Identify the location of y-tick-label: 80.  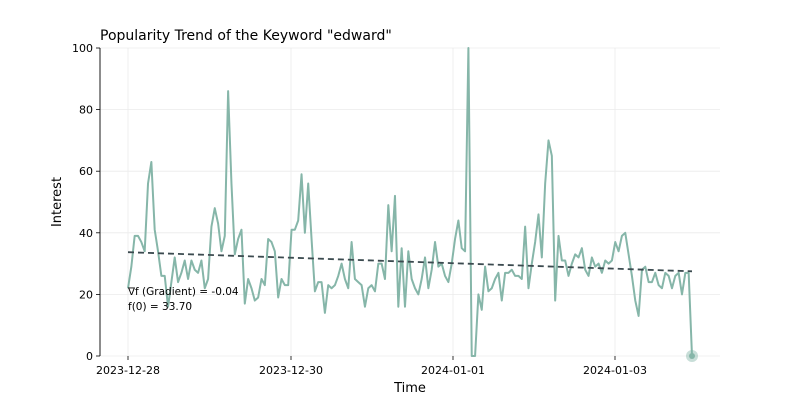
(86, 110).